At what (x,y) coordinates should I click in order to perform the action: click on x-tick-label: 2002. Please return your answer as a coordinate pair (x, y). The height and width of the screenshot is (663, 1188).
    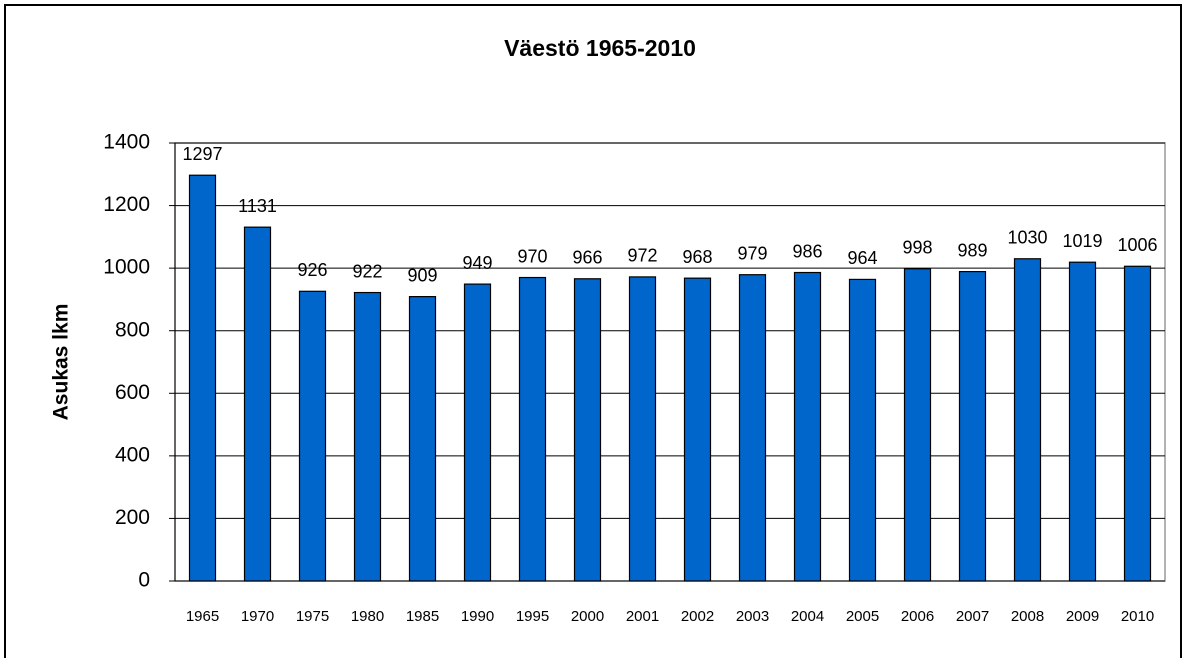
    Looking at the image, I should click on (697, 616).